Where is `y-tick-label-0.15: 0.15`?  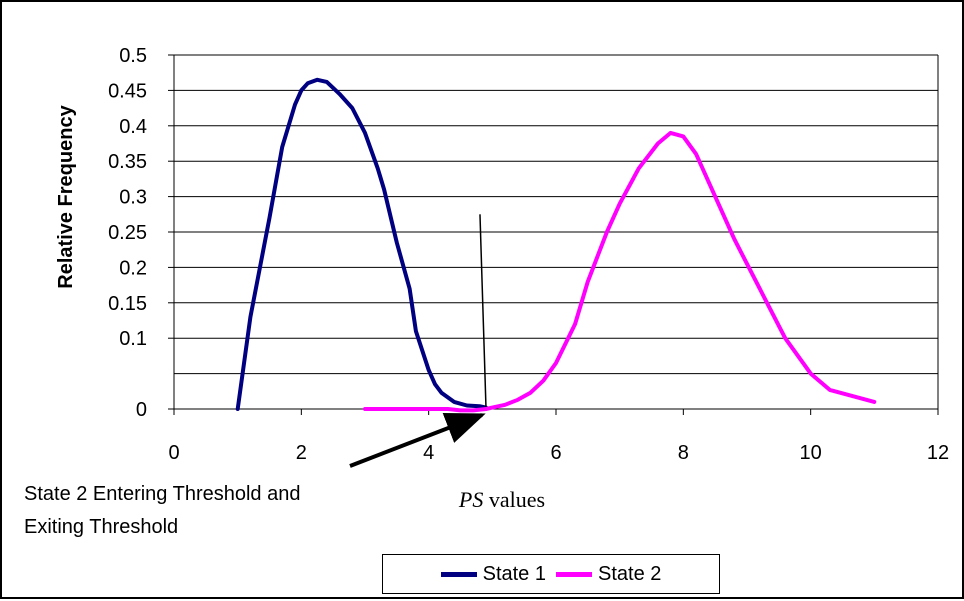 y-tick-label-0.15: 0.15 is located at coordinates (127, 304).